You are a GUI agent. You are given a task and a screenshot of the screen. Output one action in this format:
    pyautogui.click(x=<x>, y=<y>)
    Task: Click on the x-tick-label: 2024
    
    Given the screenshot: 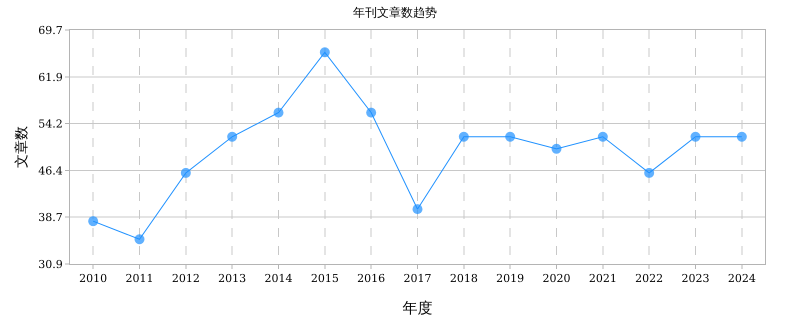 What is the action you would take?
    pyautogui.click(x=742, y=279)
    